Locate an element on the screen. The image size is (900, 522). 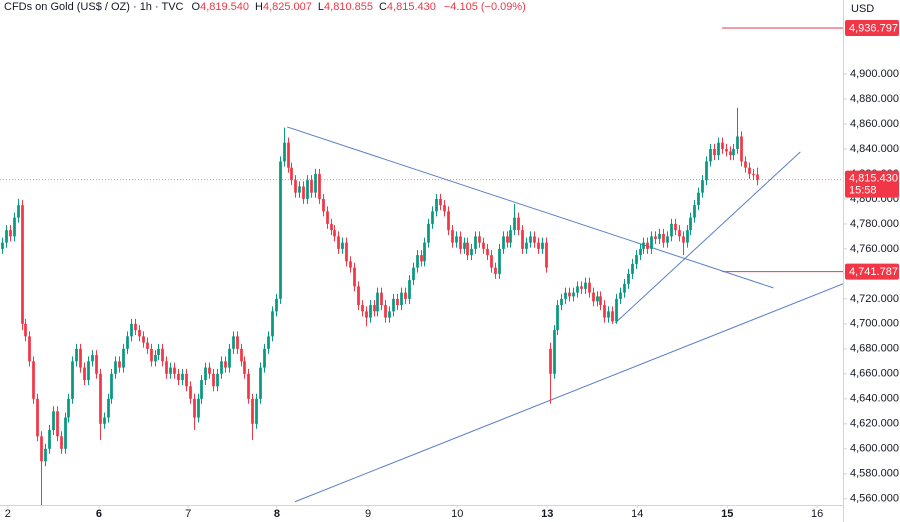
y-tick-label: 4,860.000 is located at coordinates (874, 124).